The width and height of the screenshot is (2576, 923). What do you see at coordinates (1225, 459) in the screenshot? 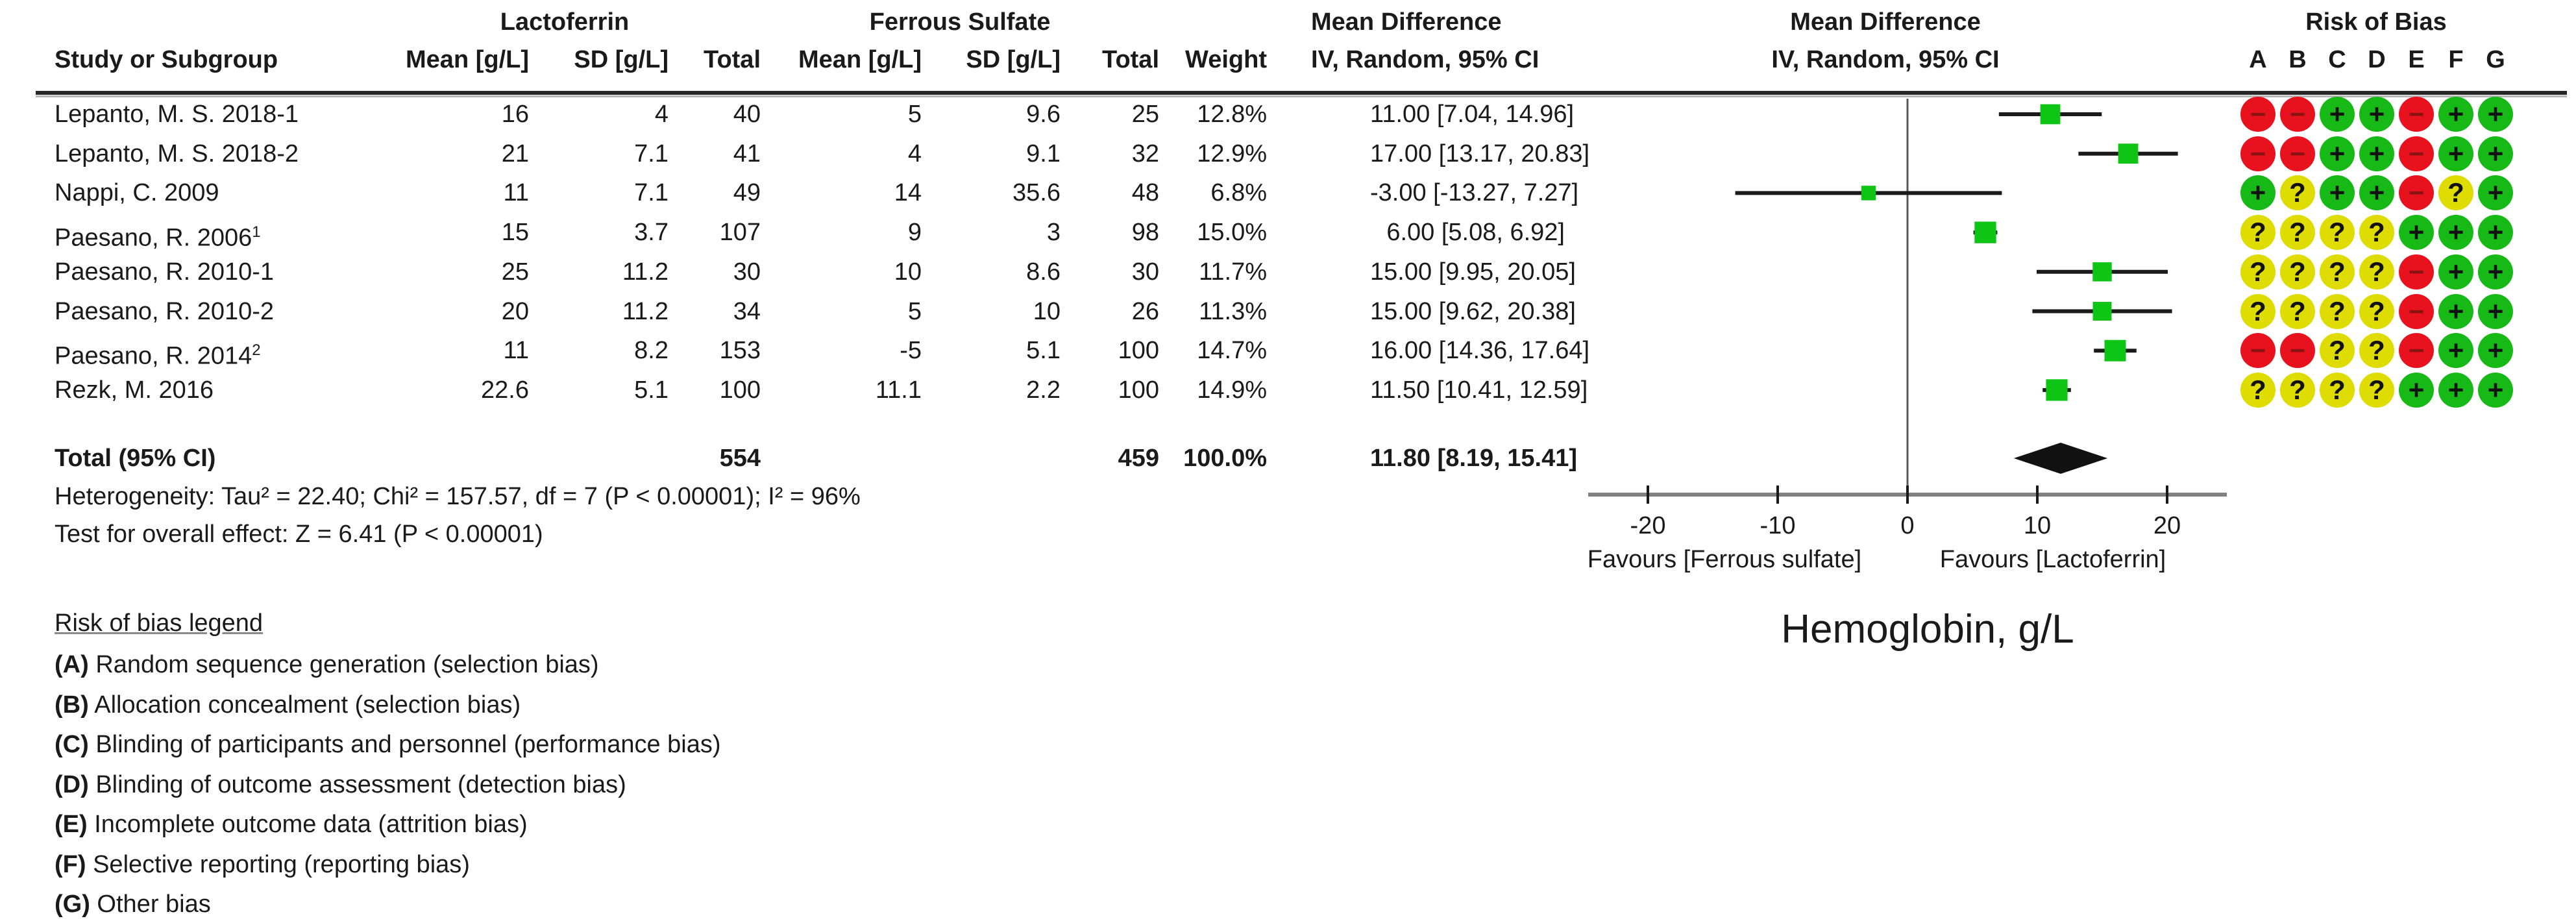
I see `total-cell-weight: 100.0%` at bounding box center [1225, 459].